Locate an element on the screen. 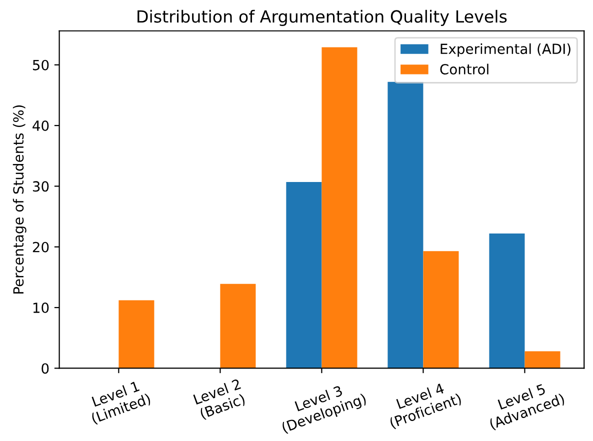 This screenshot has height=441, width=593. chart-title: Distribution of Argumentation Quality Levels is located at coordinates (322, 18).